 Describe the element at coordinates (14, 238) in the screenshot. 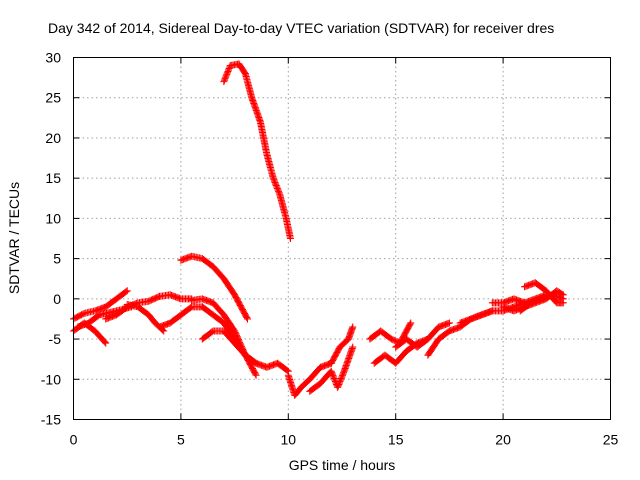

I see `y-axis-label: SDTVAR / TECUs` at that location.